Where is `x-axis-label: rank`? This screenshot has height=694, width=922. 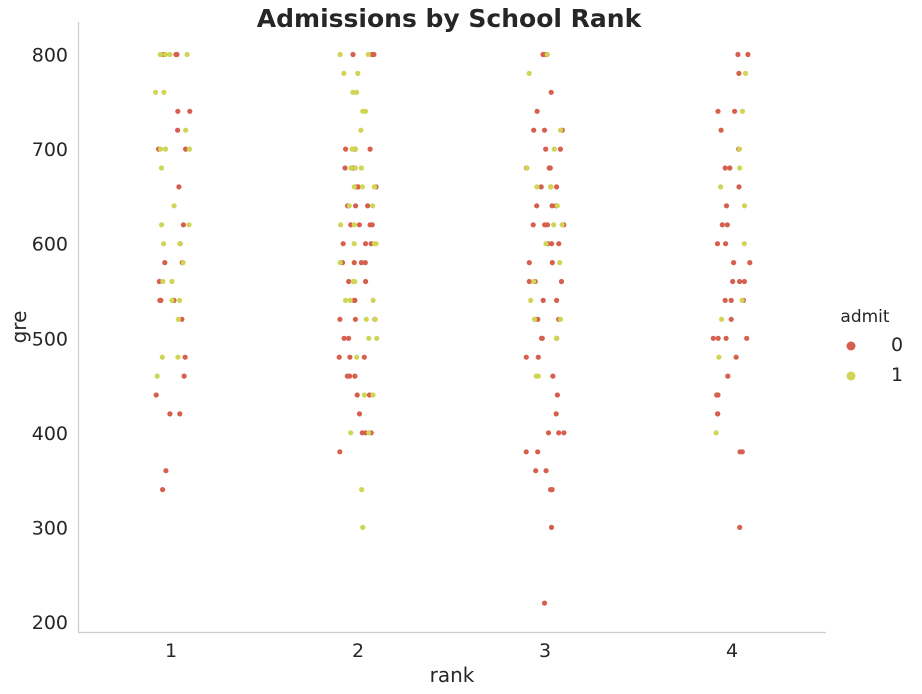
x-axis-label: rank is located at coordinates (452, 675).